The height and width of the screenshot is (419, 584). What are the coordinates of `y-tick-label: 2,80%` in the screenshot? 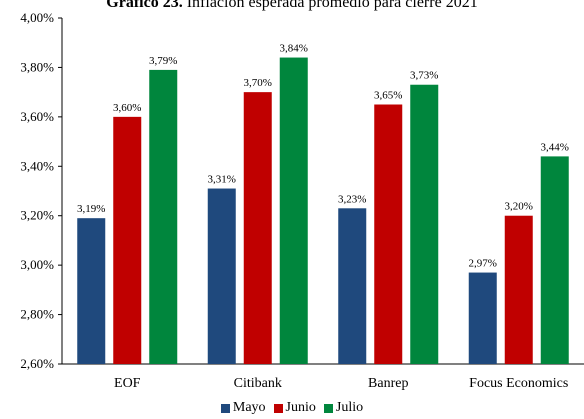 It's located at (37, 314).